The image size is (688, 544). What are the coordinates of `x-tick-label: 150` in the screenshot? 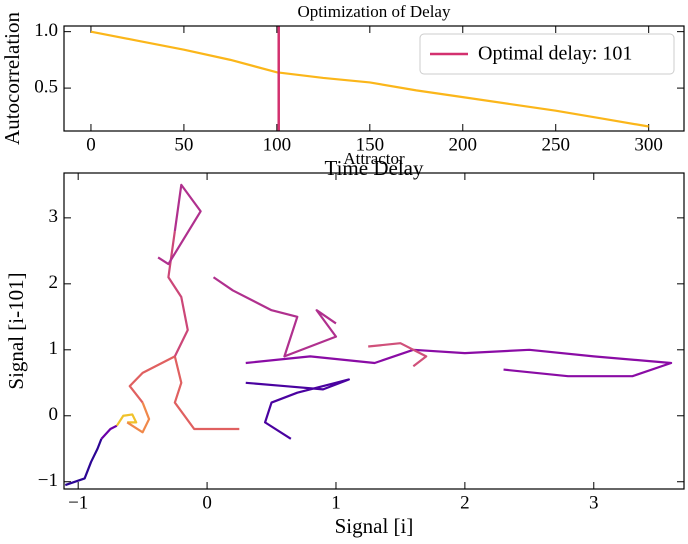 It's located at (370, 144).